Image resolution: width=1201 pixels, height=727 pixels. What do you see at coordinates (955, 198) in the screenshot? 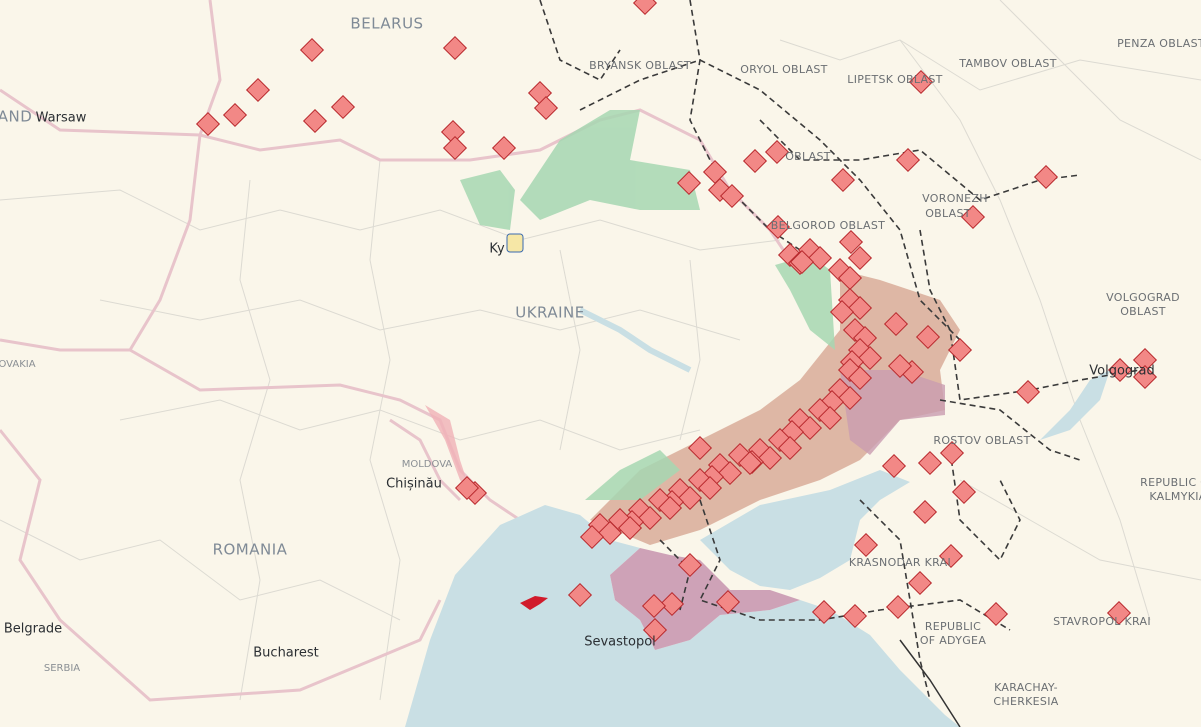
I see `place-label: VORONEZH` at bounding box center [955, 198].